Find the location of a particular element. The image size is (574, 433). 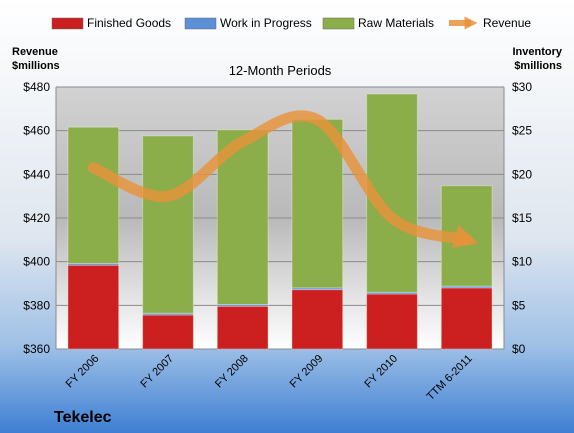

right-tick-label: $20 is located at coordinates (522, 174).